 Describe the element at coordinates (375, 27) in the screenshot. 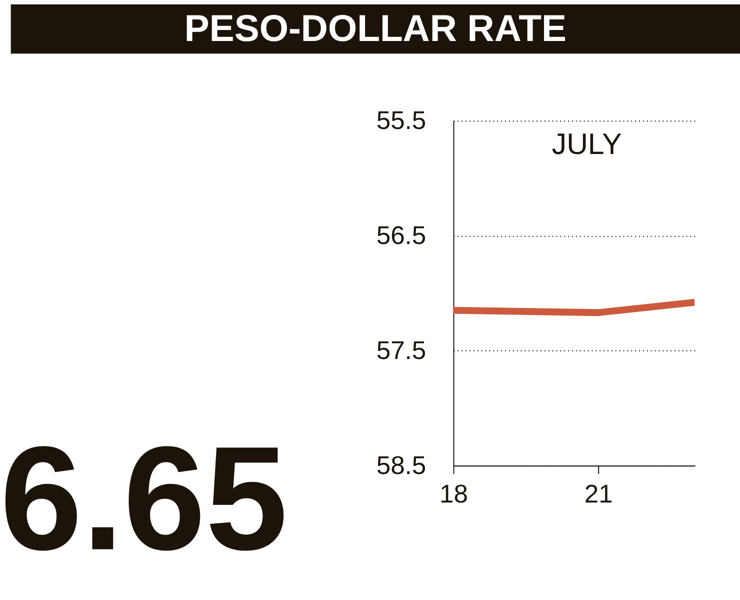

I see `chart-title: PESO-DOLLAR RATE` at that location.